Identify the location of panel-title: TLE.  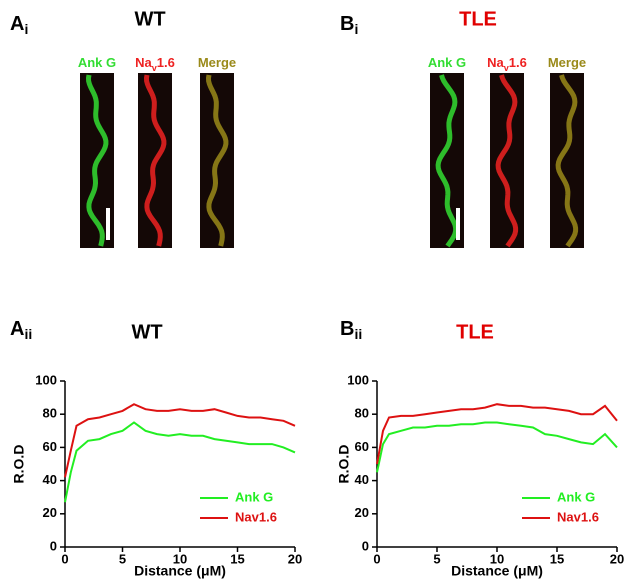
(478, 19).